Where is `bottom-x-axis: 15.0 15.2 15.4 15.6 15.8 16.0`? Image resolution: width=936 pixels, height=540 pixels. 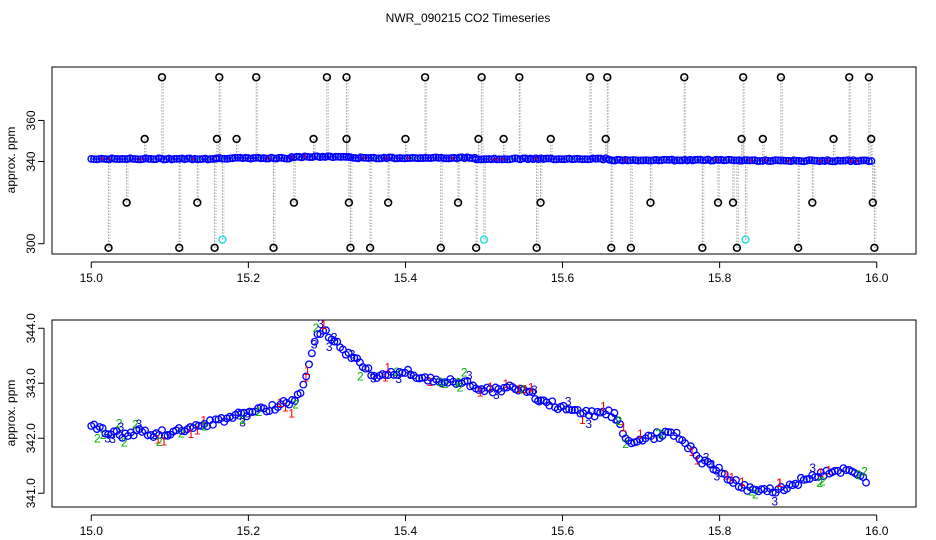
bottom-x-axis: 15.0 15.2 15.4 15.6 15.8 16.0 is located at coordinates (484, 526).